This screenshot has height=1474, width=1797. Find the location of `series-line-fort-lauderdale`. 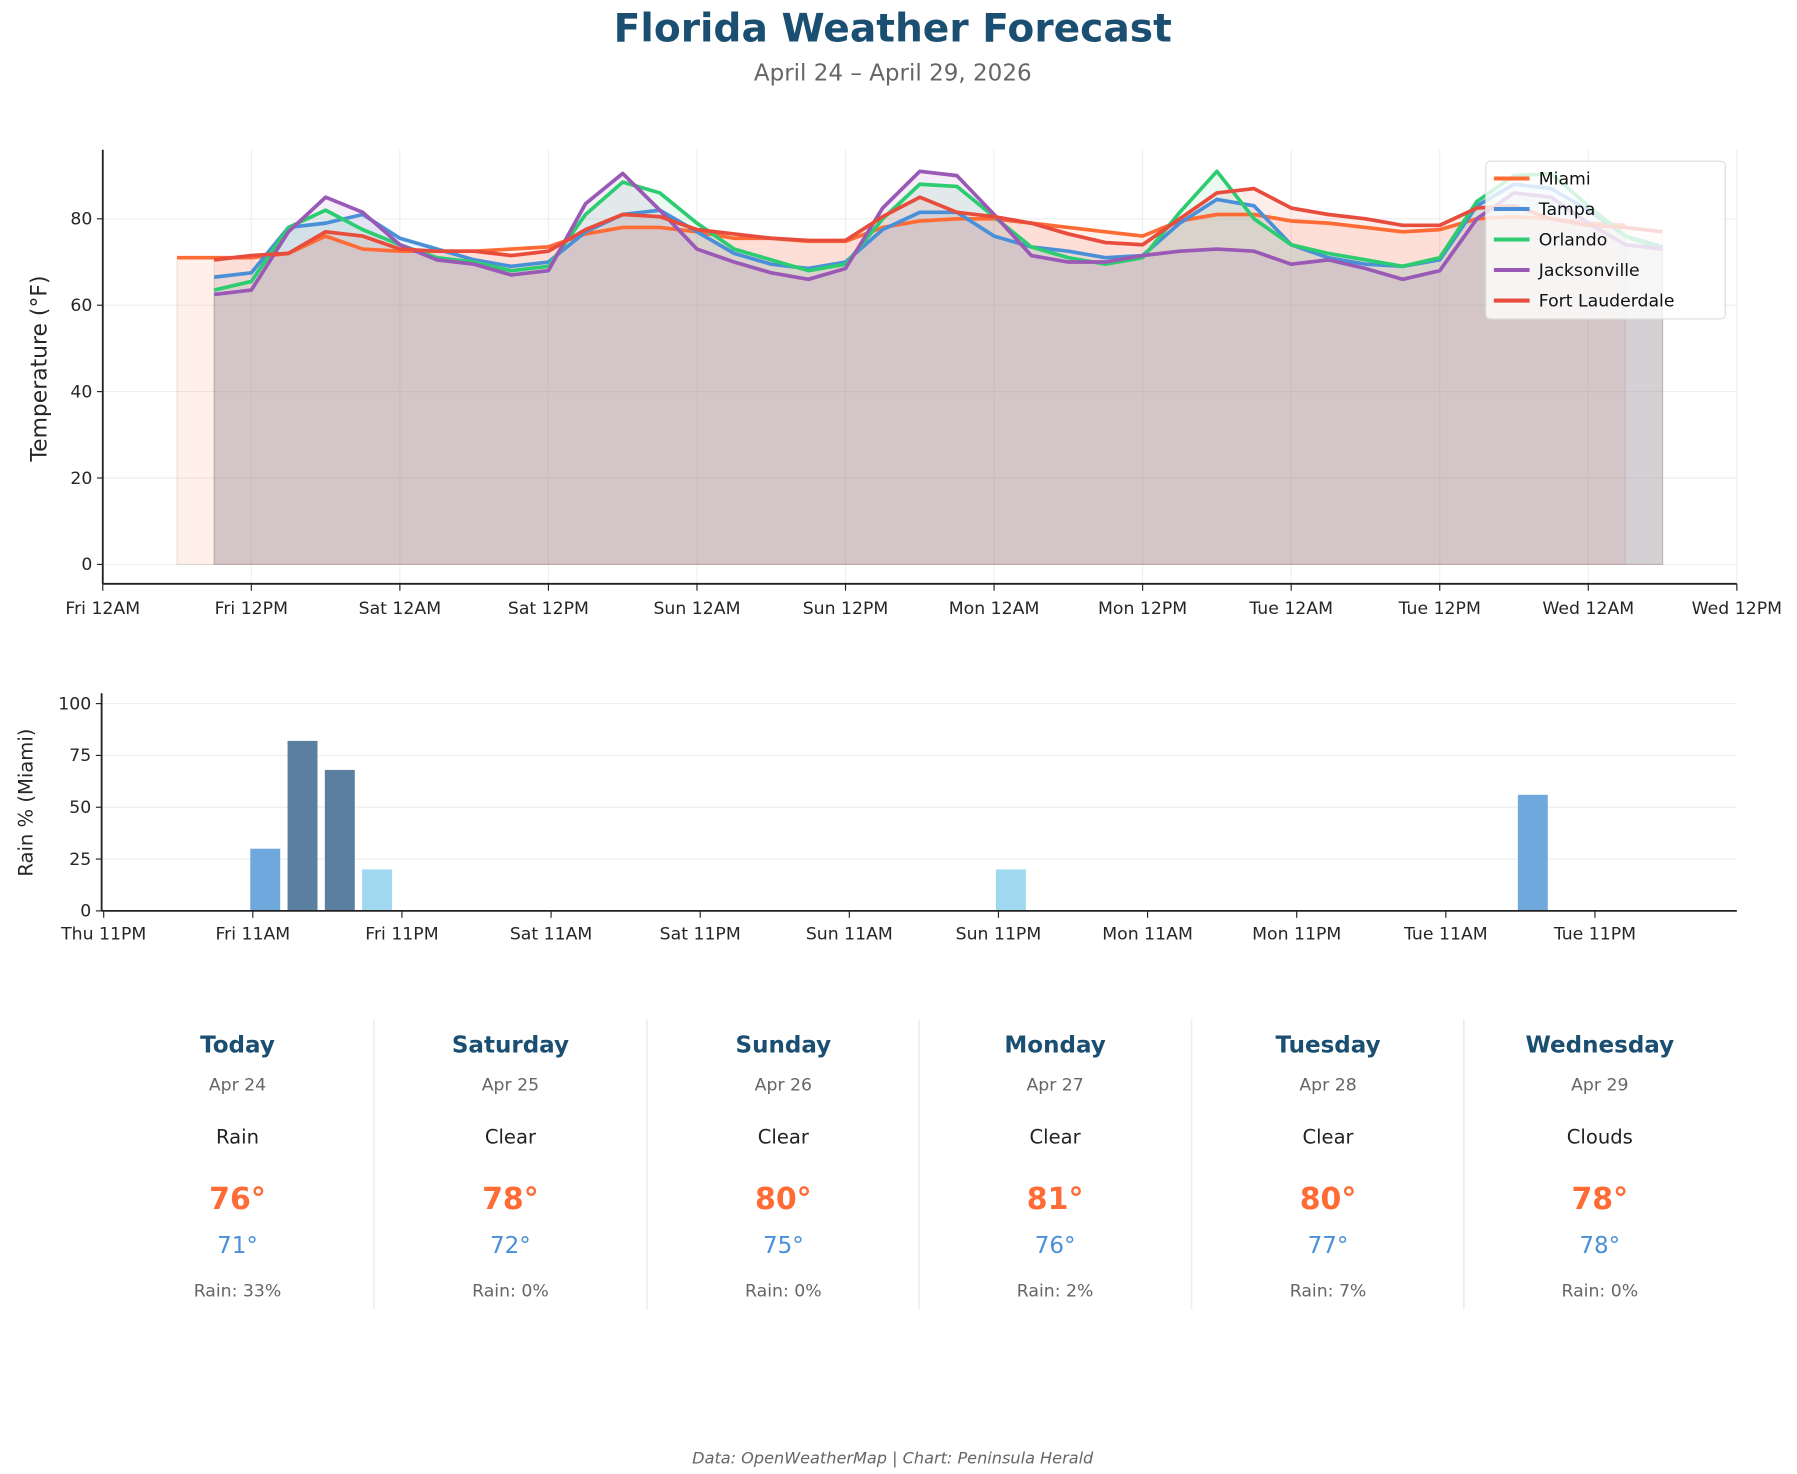

series-line-fort-lauderdale is located at coordinates (938, 224).